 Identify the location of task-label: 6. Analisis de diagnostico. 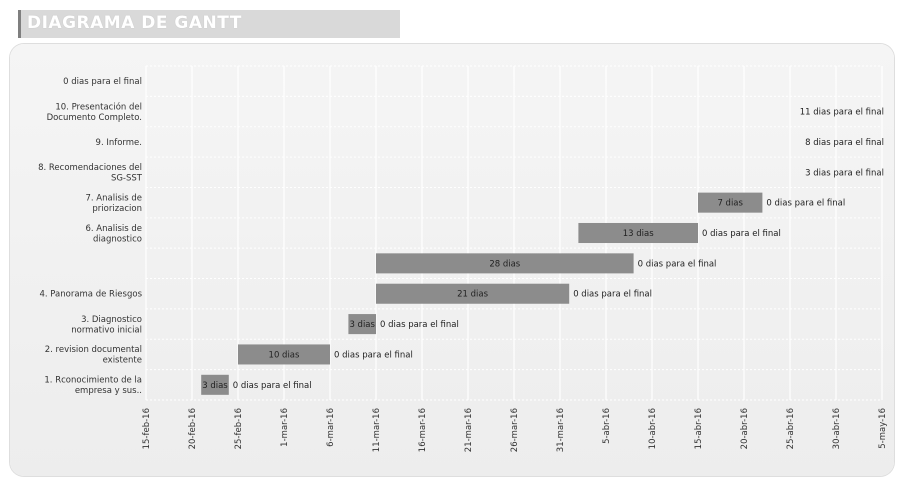
(114, 234).